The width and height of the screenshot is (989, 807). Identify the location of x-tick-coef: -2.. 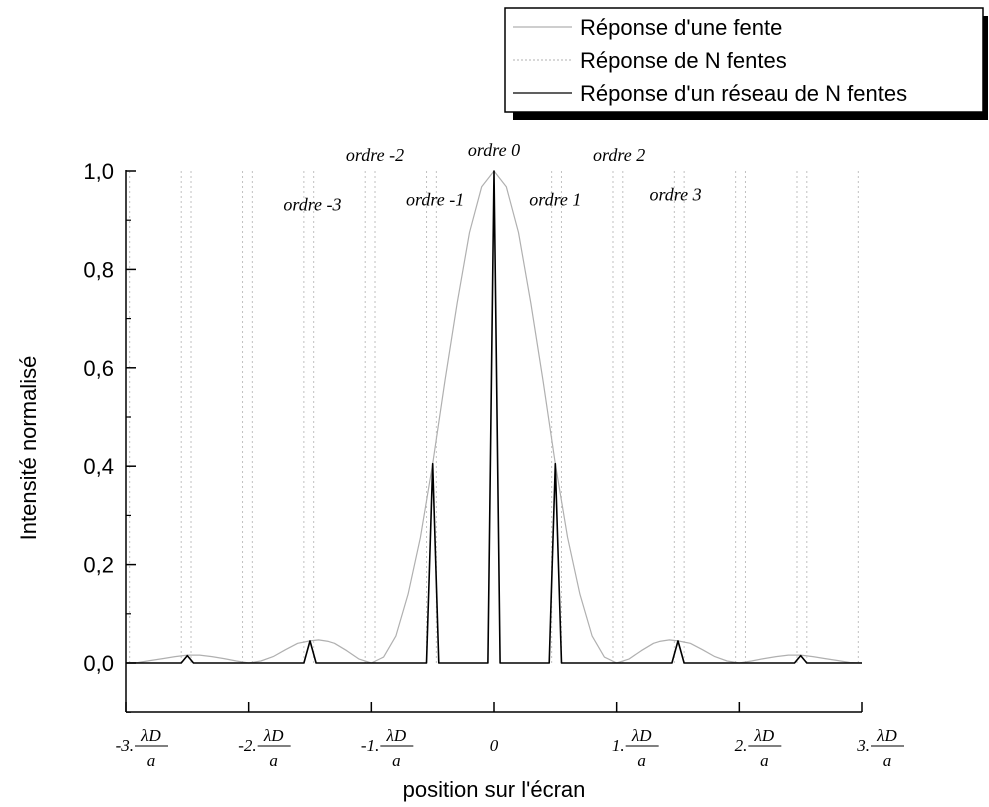
(247, 745).